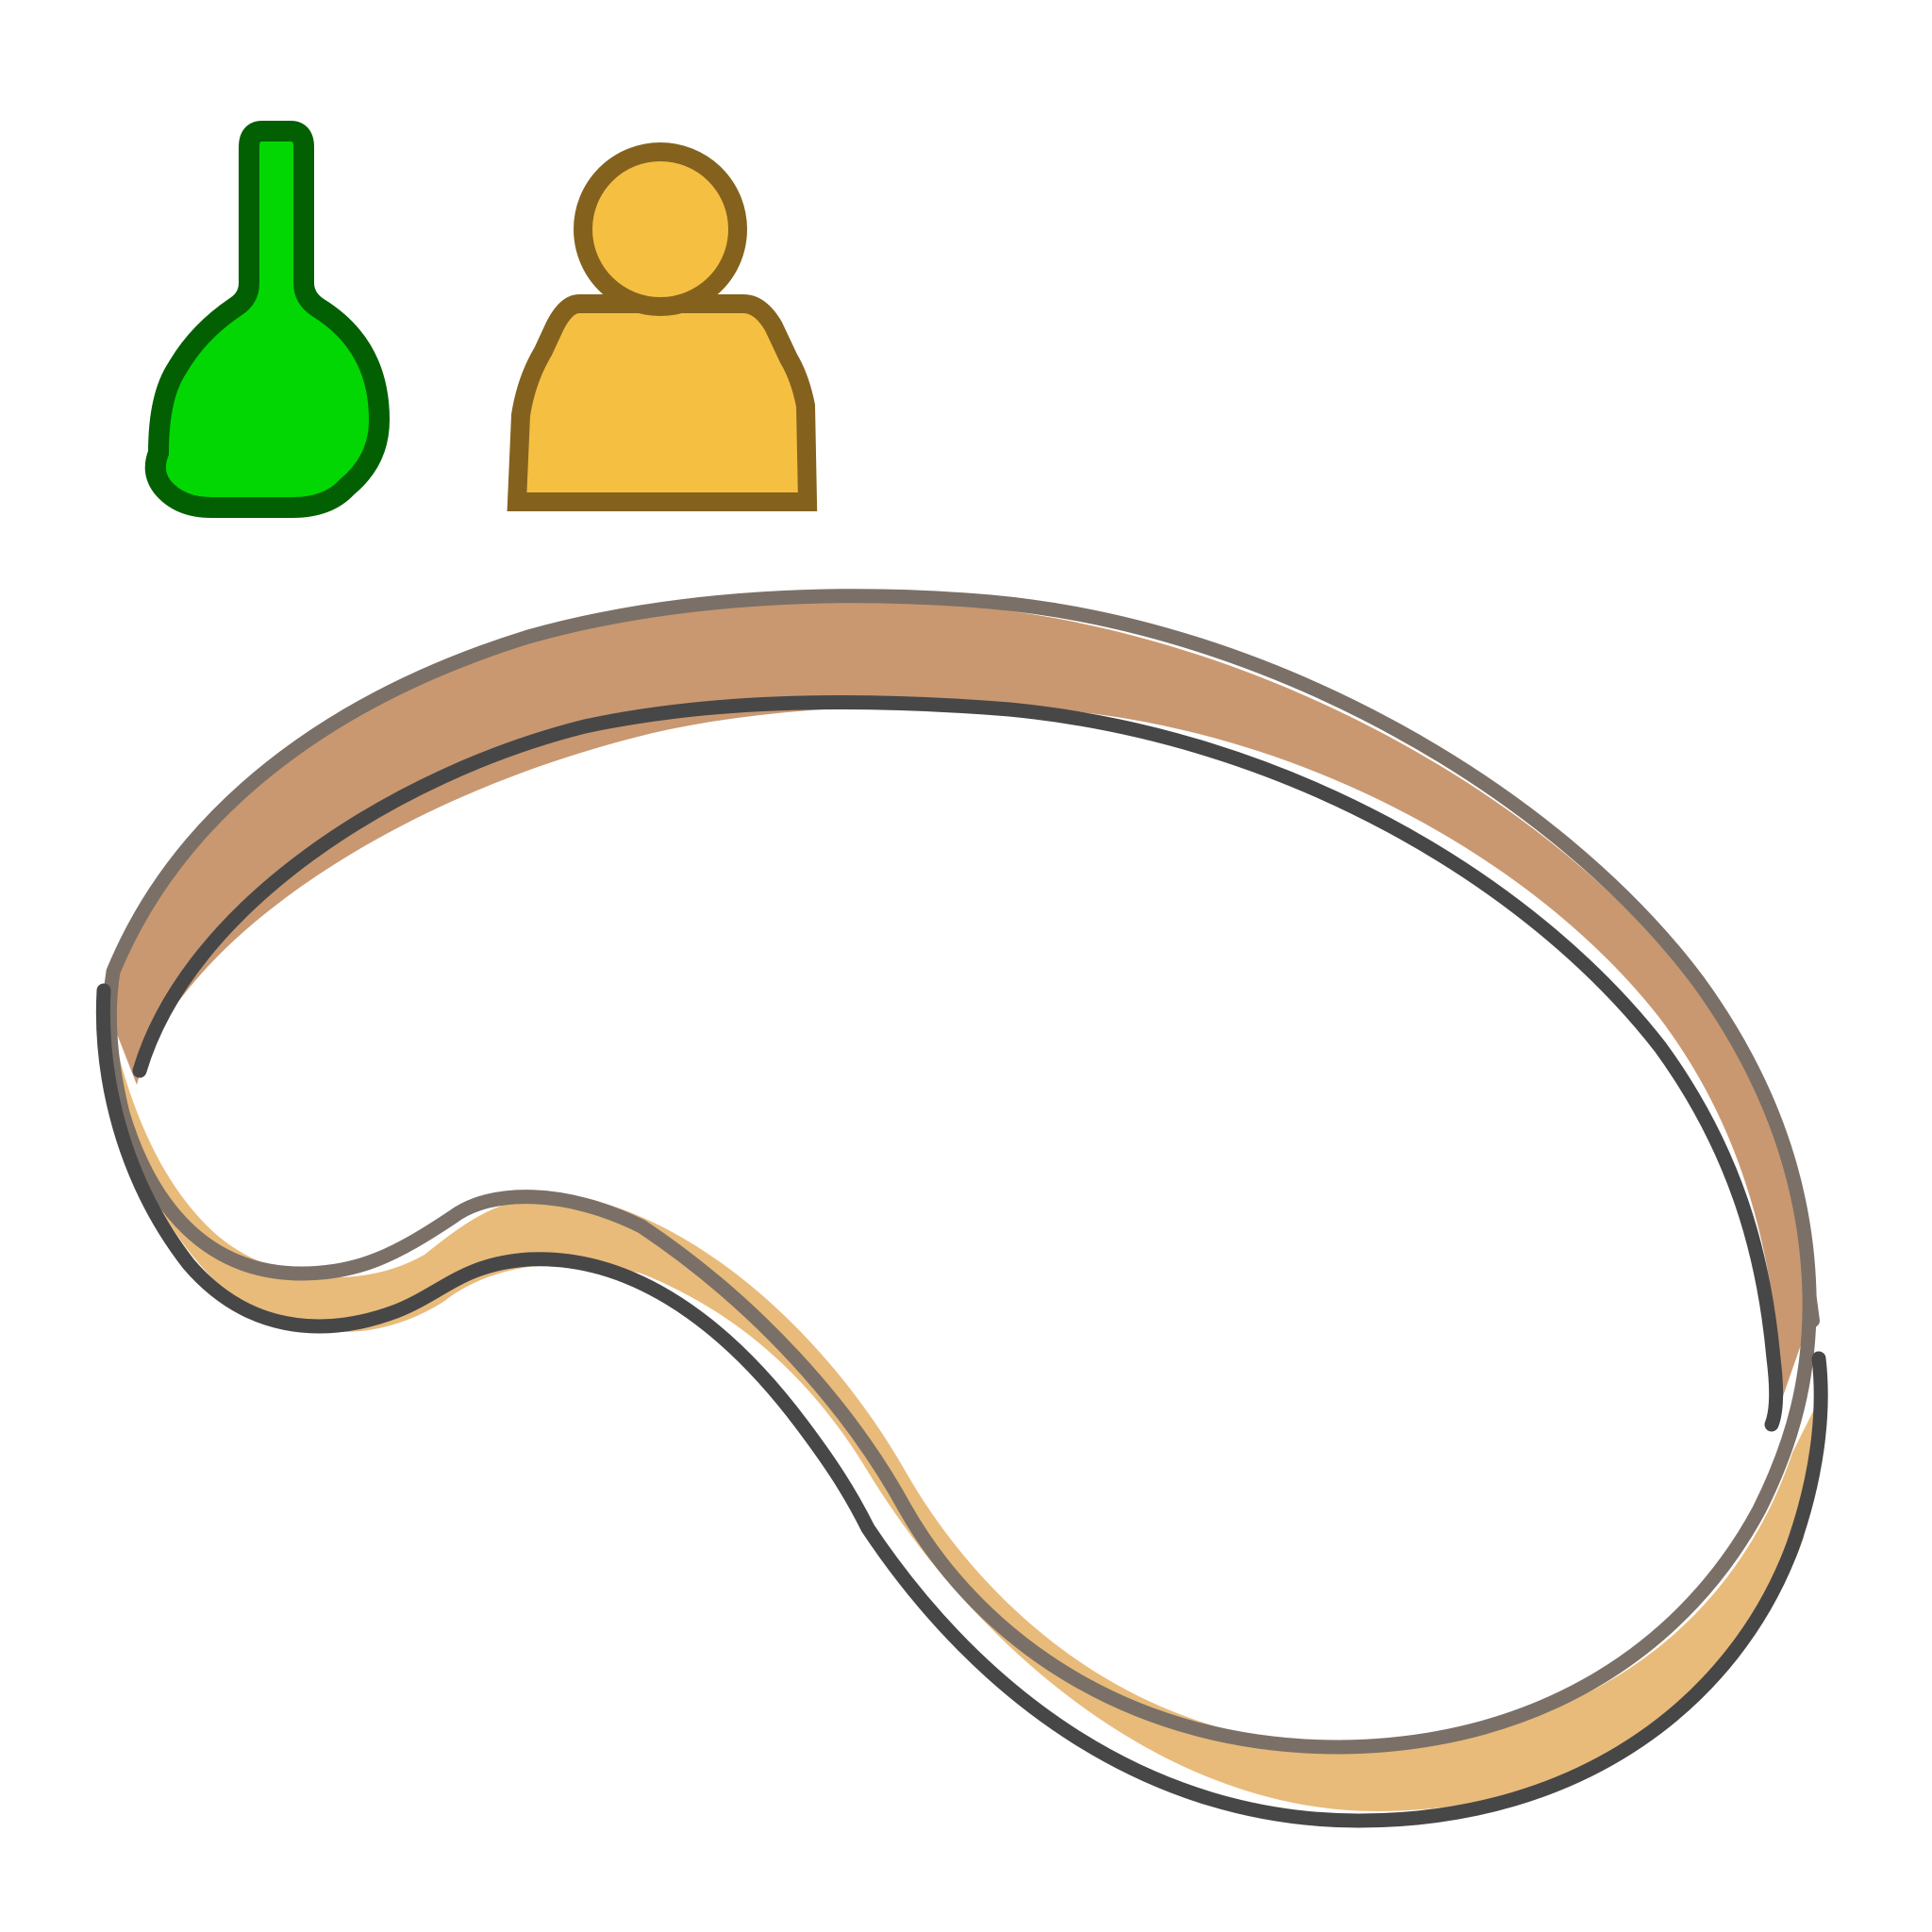 The height and width of the screenshot is (1932, 1932). Describe the element at coordinates (660, 229) in the screenshot. I see `yellow-meeple-head` at that location.